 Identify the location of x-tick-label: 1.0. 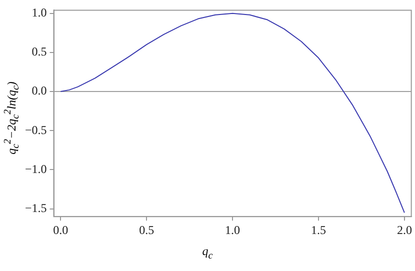
(232, 229).